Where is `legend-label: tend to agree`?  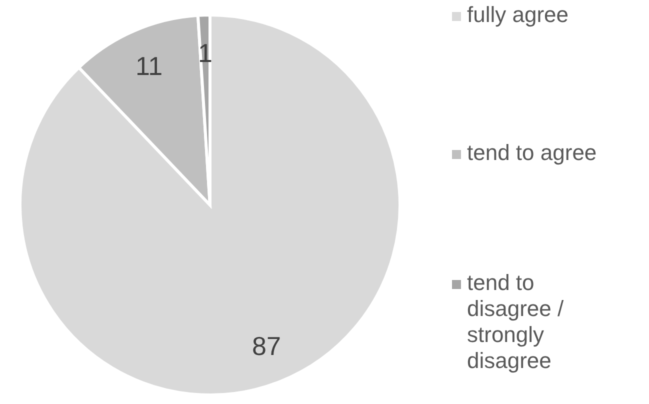
legend-label: tend to agree is located at coordinates (532, 153).